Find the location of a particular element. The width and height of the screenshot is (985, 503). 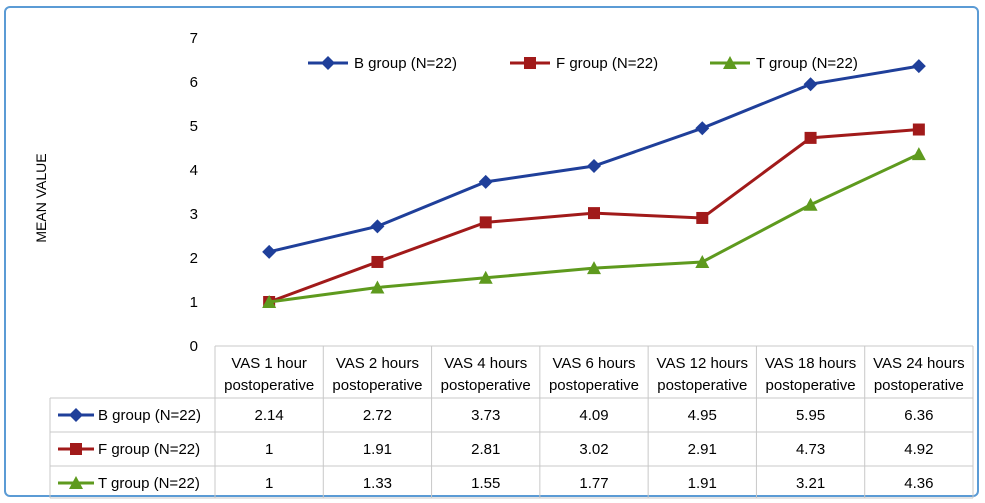

y-axis-label: MEAN VALUE is located at coordinates (41, 197).